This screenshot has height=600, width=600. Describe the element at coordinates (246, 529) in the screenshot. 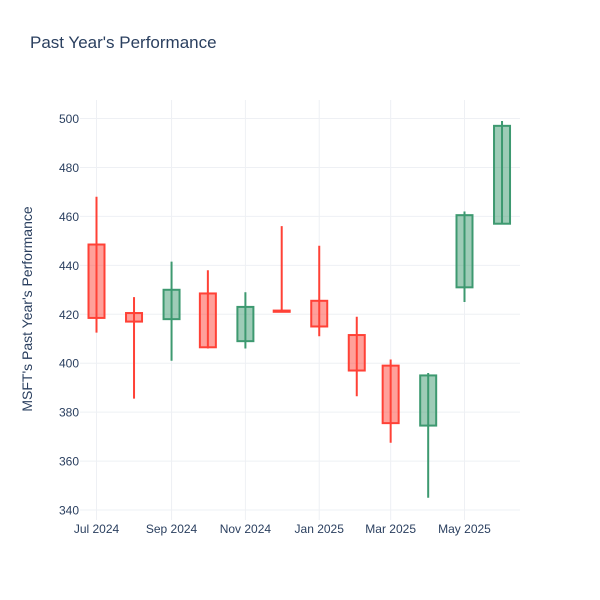

I see `x-tick-label: Nov 2024` at that location.